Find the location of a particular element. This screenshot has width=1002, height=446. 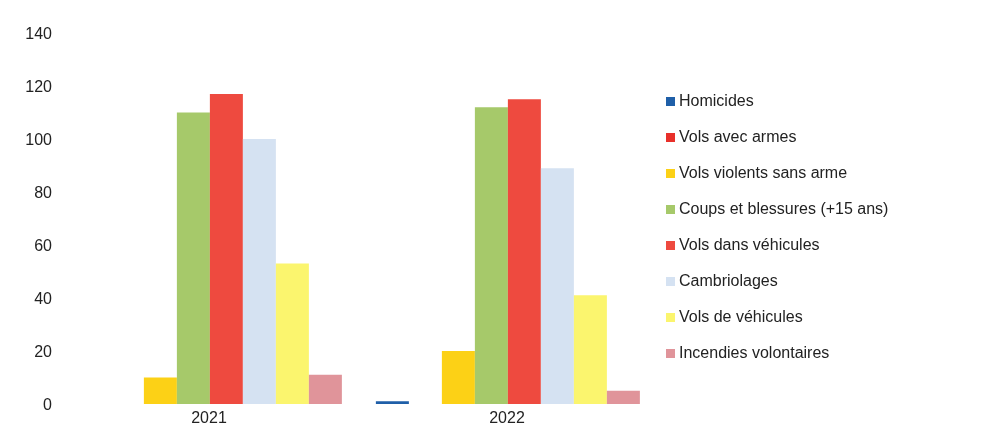

legend-label: Vols dans véhicules is located at coordinates (749, 244).